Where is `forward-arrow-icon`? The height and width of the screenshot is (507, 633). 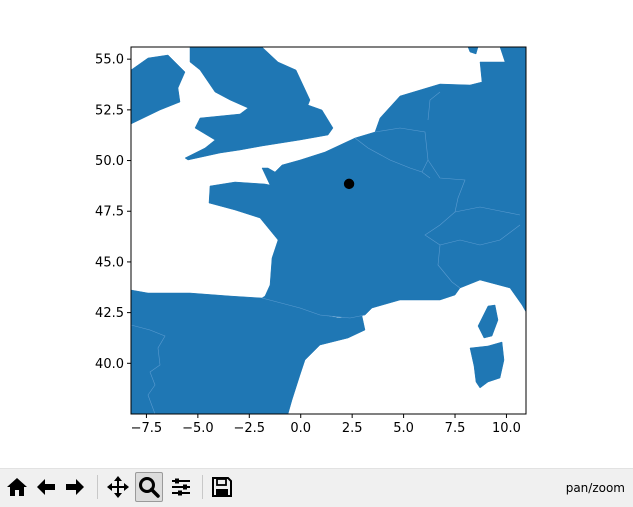 forward-arrow-icon is located at coordinates (75, 487).